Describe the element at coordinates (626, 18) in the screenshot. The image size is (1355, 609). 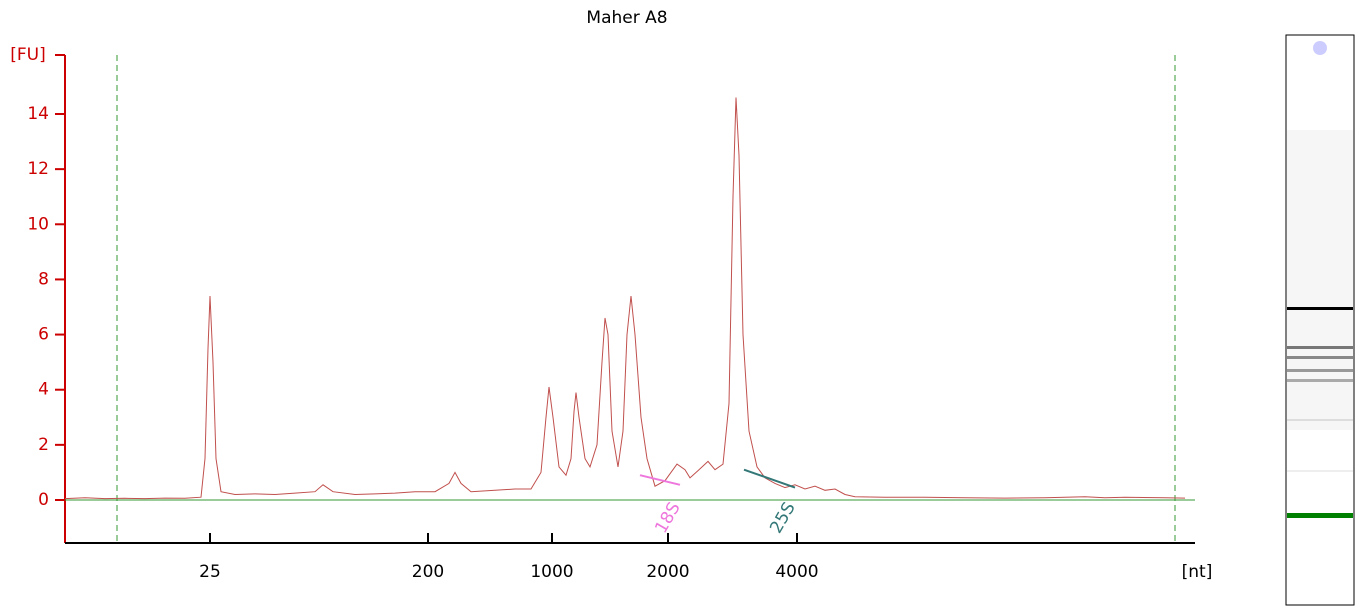
I see `chart-title: Maher A8` at that location.